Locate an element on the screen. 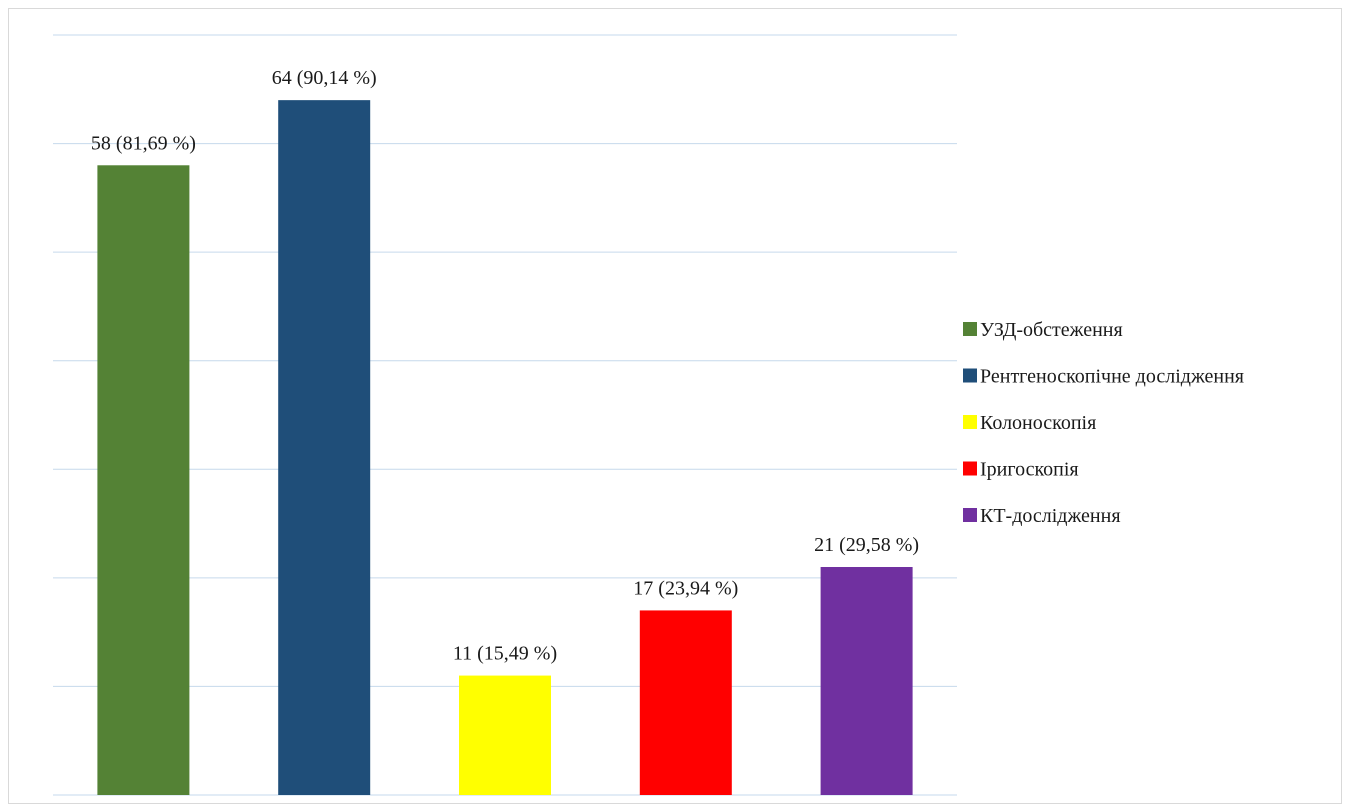  data-label: 21 (29,58 %) is located at coordinates (866, 545).